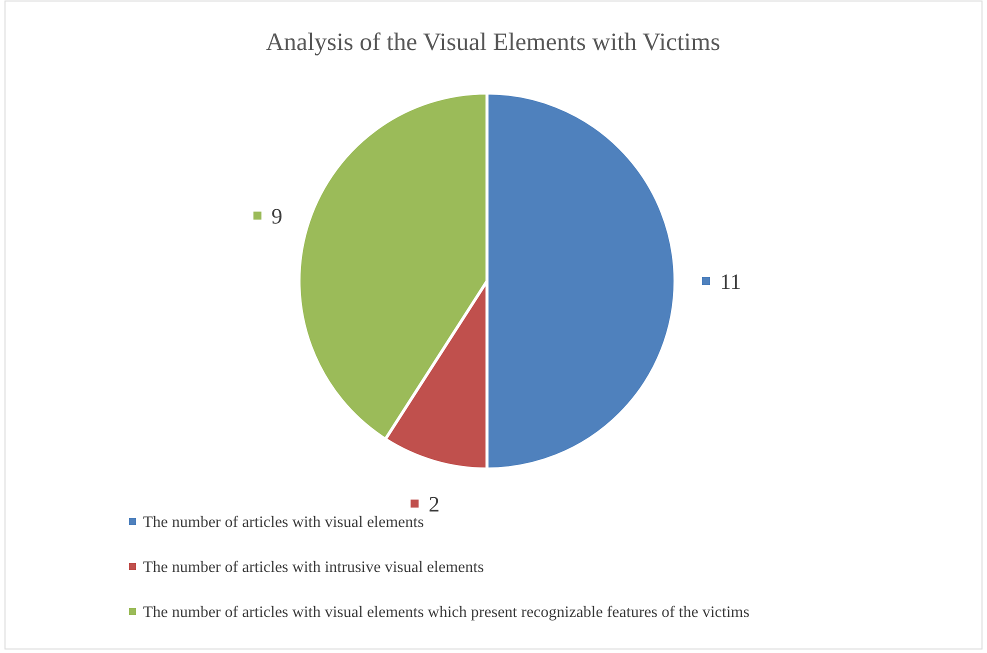 This screenshot has height=653, width=987. I want to click on chart-title: Analysis of the Visual Elements with Victims, so click(493, 42).